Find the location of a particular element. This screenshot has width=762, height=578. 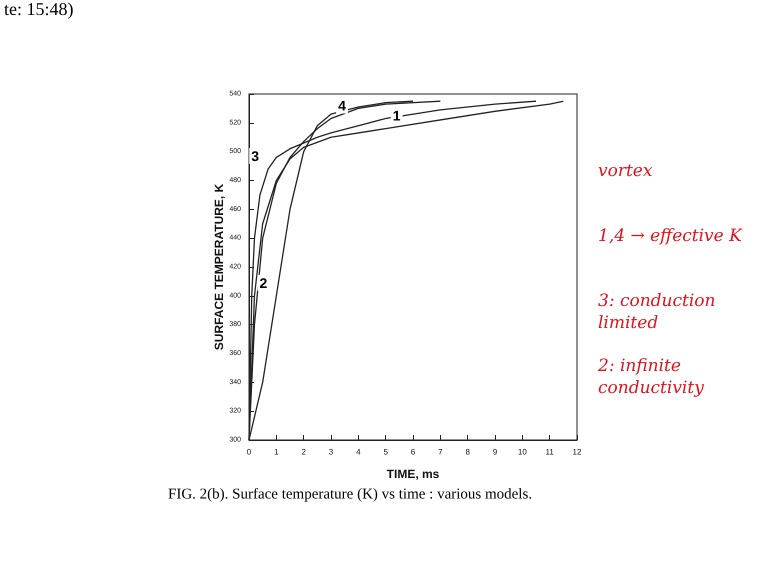

x-tick-label: 2 is located at coordinates (303, 452).